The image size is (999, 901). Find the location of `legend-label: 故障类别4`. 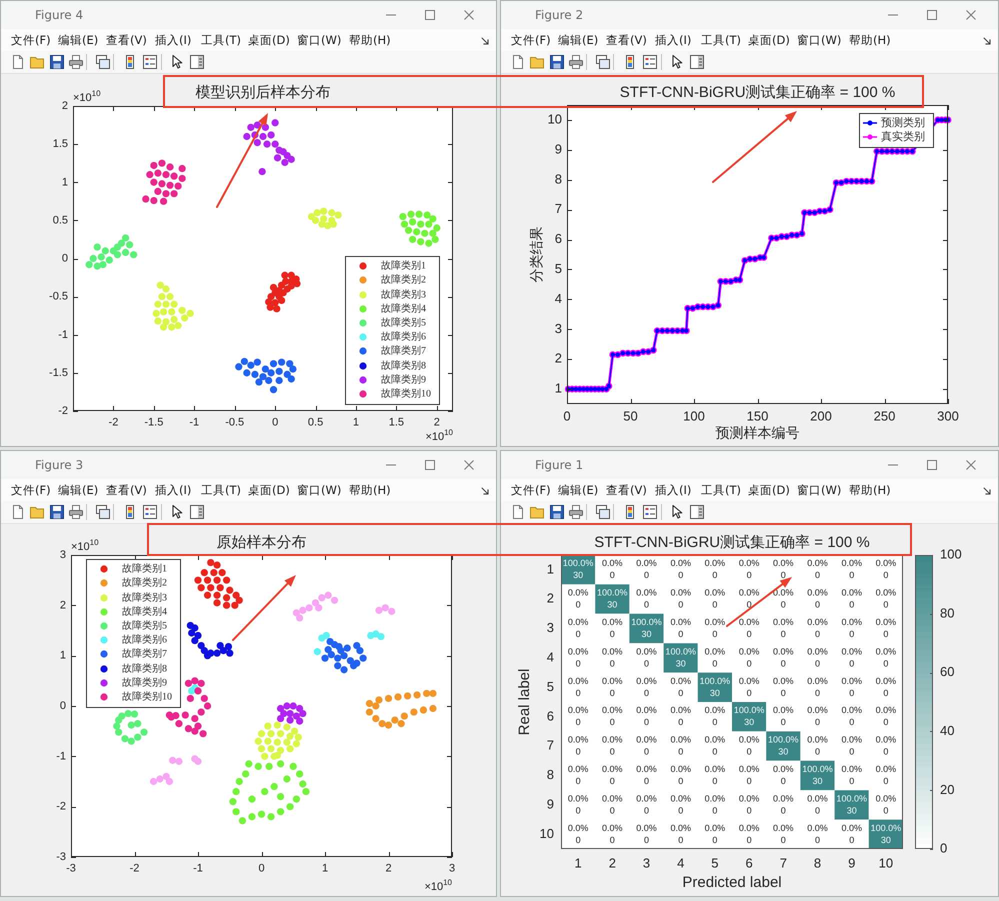

legend-label: 故障类别4 is located at coordinates (403, 308).